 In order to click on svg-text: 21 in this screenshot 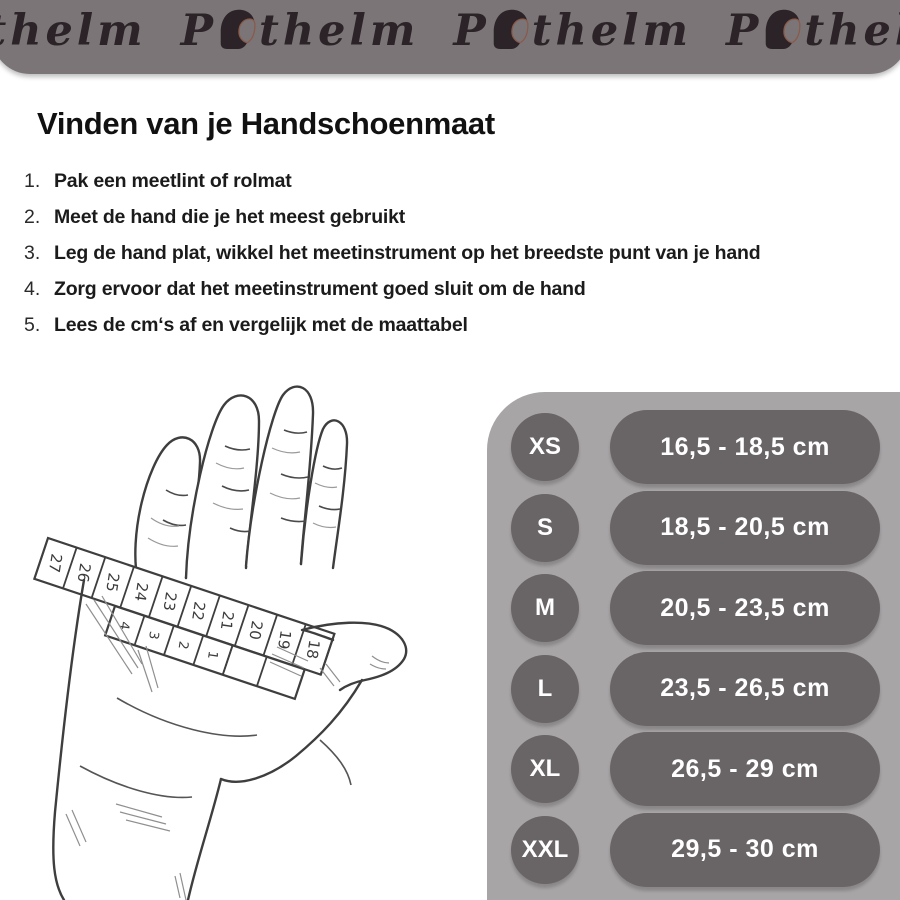, I will do `click(227, 621)`.